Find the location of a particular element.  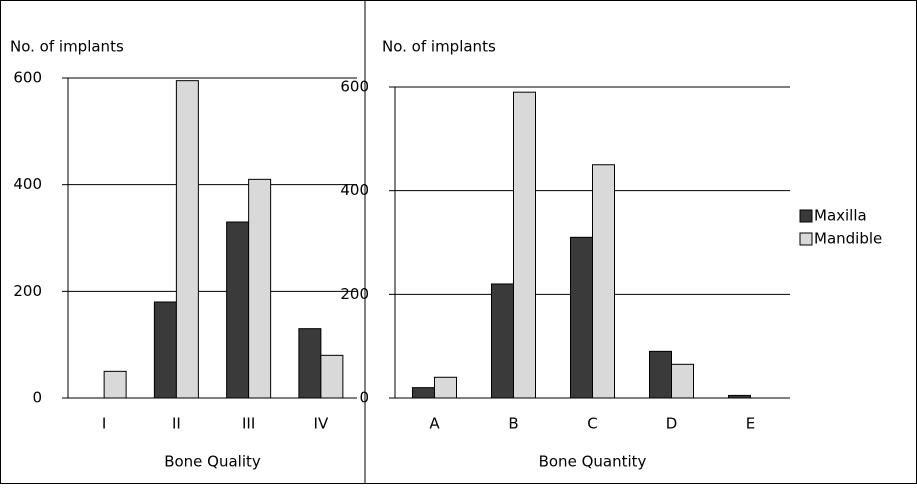

x-tick-label: IV is located at coordinates (321, 424).